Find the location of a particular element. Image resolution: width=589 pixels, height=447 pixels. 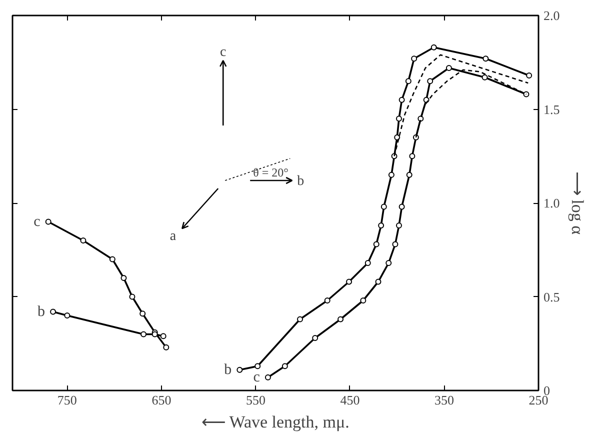

annotation: a is located at coordinates (173, 236).